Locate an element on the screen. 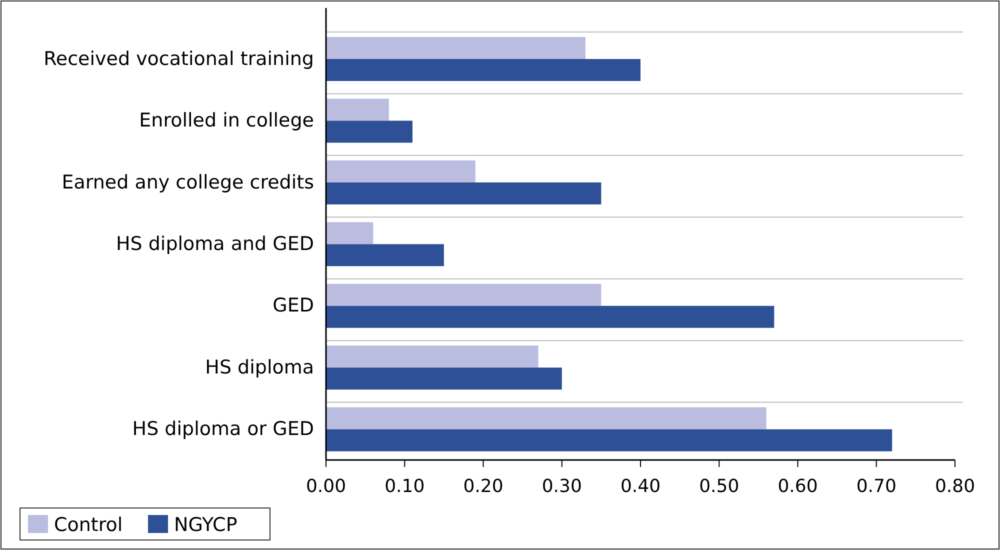 This screenshot has width=1000, height=550. x-tick-label: 0.20 is located at coordinates (483, 486).